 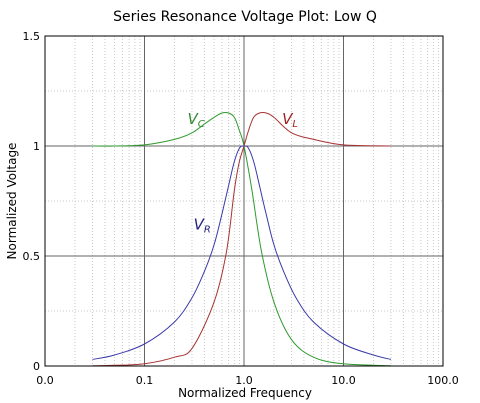 What do you see at coordinates (32, 256) in the screenshot?
I see `y-tick-label: 0.5` at bounding box center [32, 256].